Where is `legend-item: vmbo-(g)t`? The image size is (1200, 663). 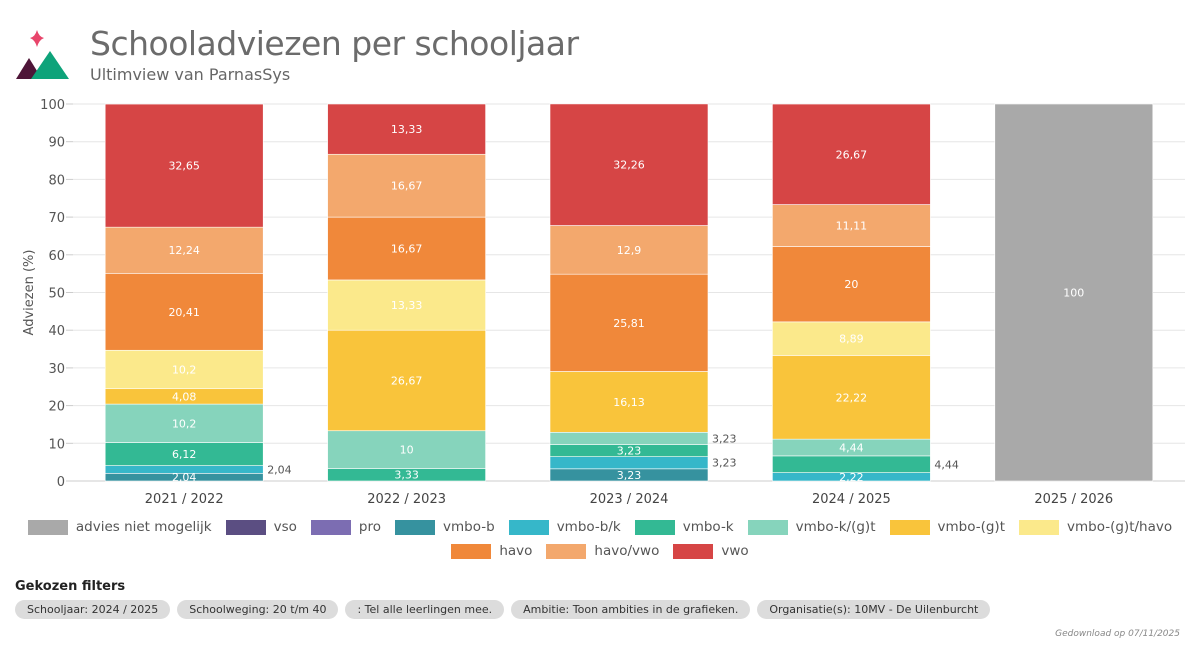 legend-item: vmbo-(g)t is located at coordinates (947, 527).